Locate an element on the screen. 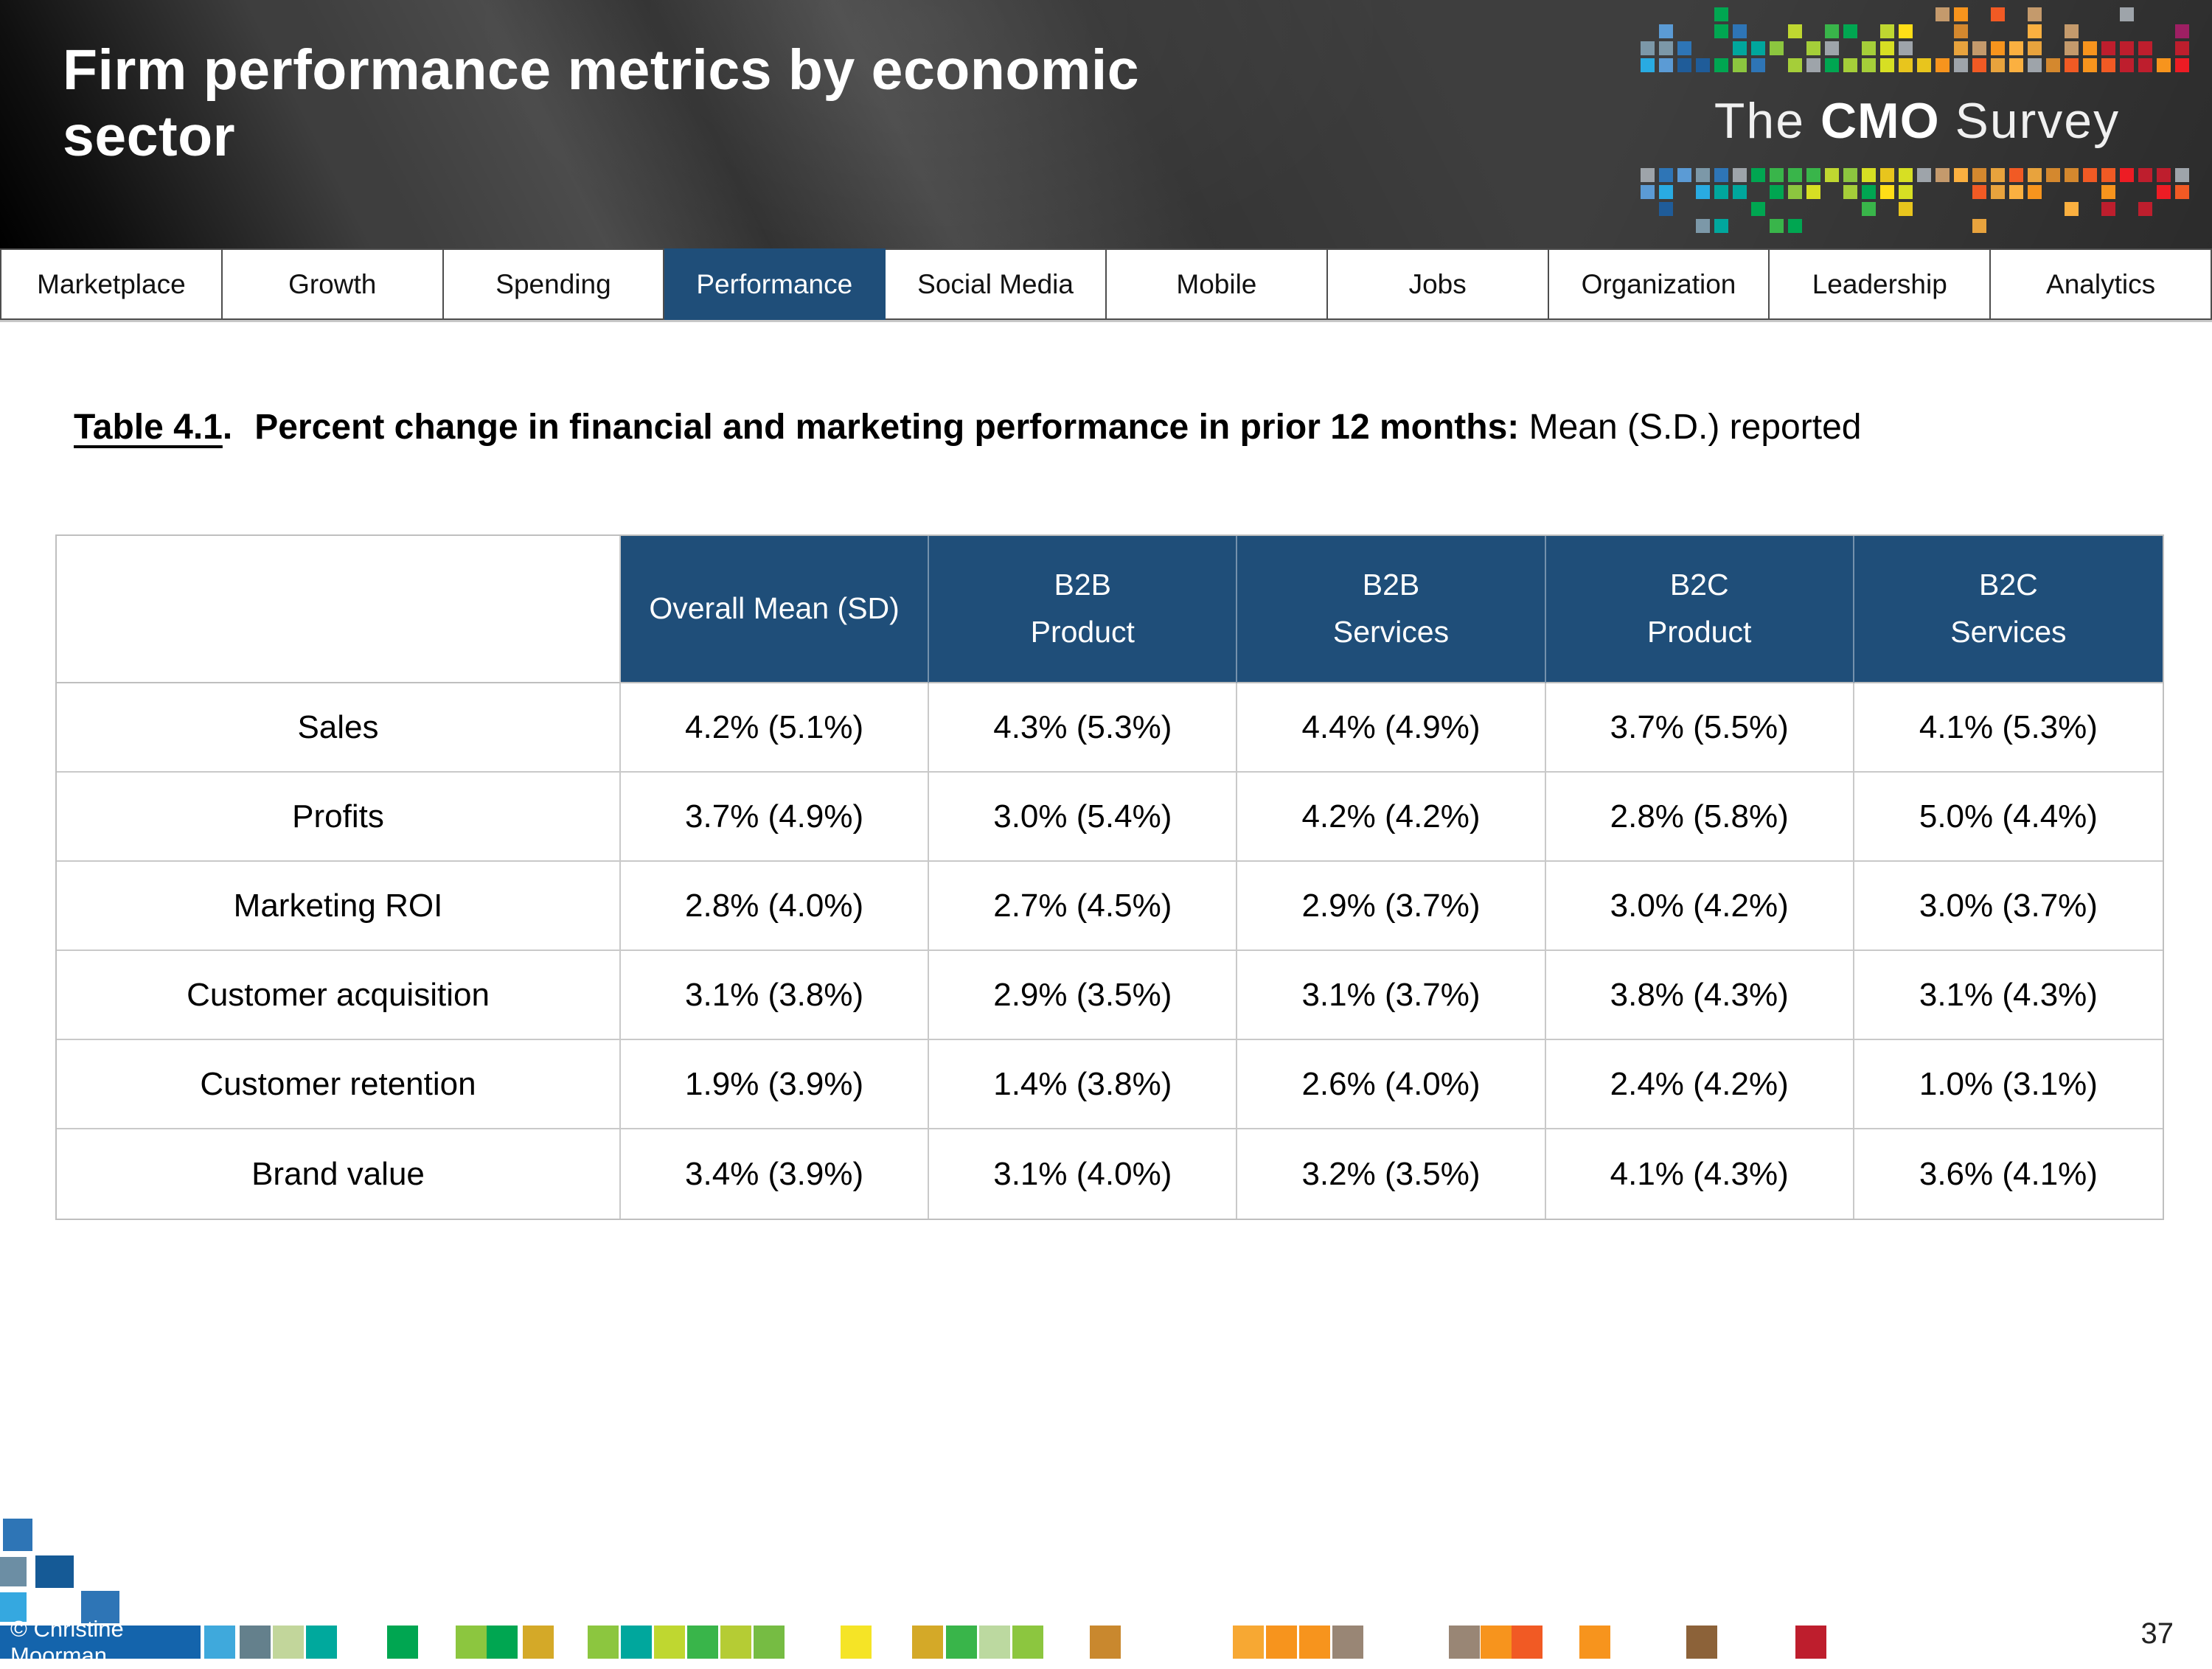 This screenshot has width=2212, height=1669. table-row-label: Profits is located at coordinates (339, 817).